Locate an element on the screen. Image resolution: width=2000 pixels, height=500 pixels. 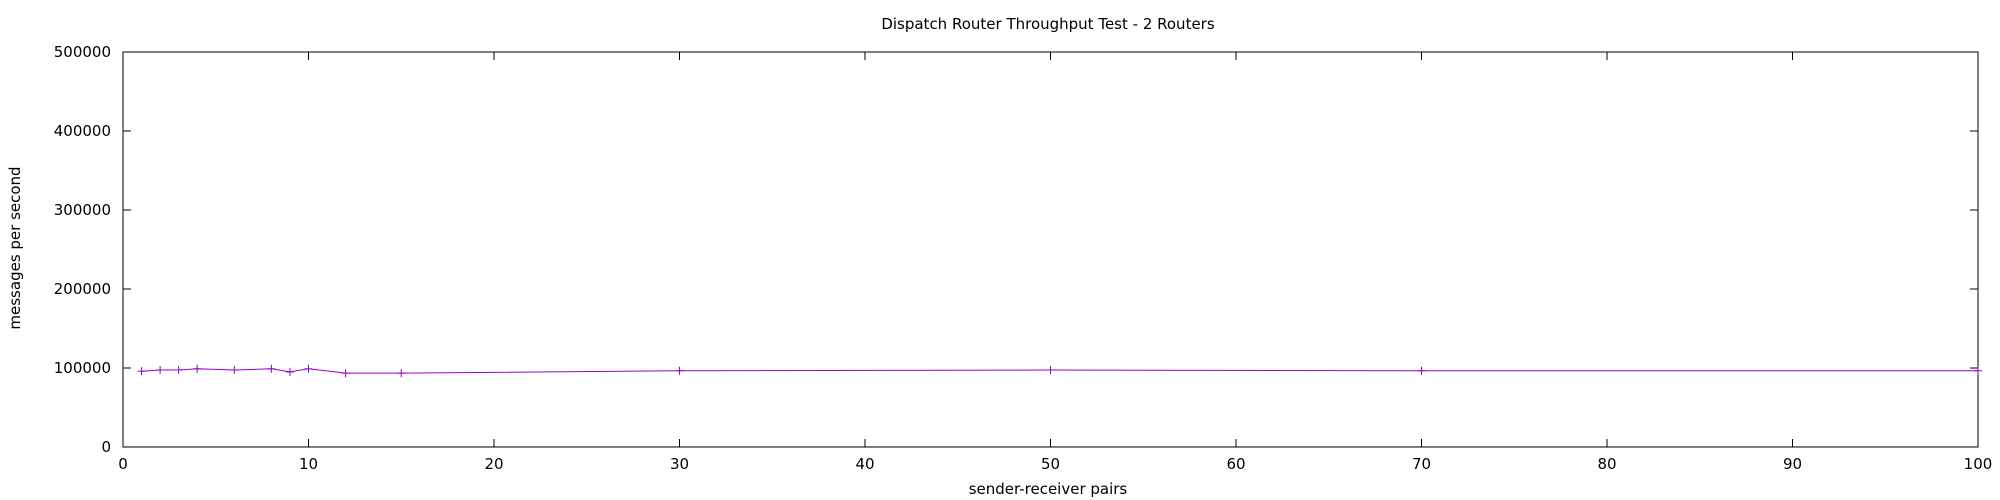
x-tick-label: 10 is located at coordinates (308, 464).